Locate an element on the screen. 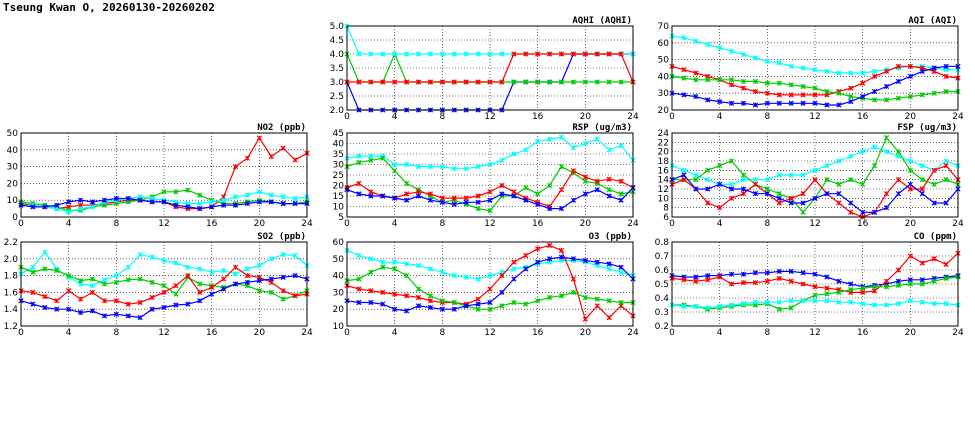 This screenshot has height=447, width=975. fsp-ytick-label: 22 is located at coordinates (663, 143).